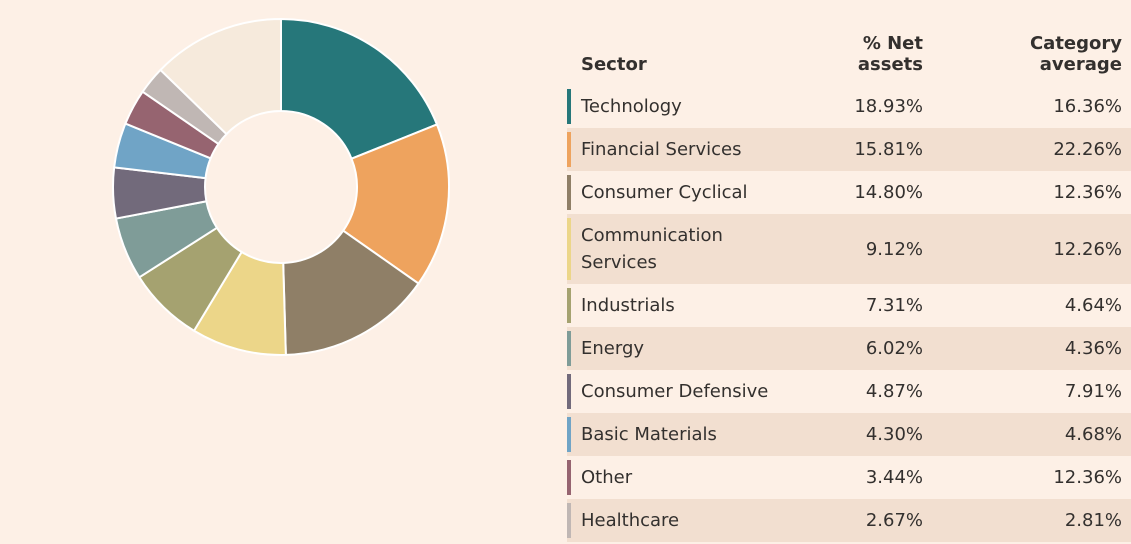 The image size is (1131, 544). What do you see at coordinates (894, 305) in the screenshot?
I see `net-assets: 7.31%` at bounding box center [894, 305].